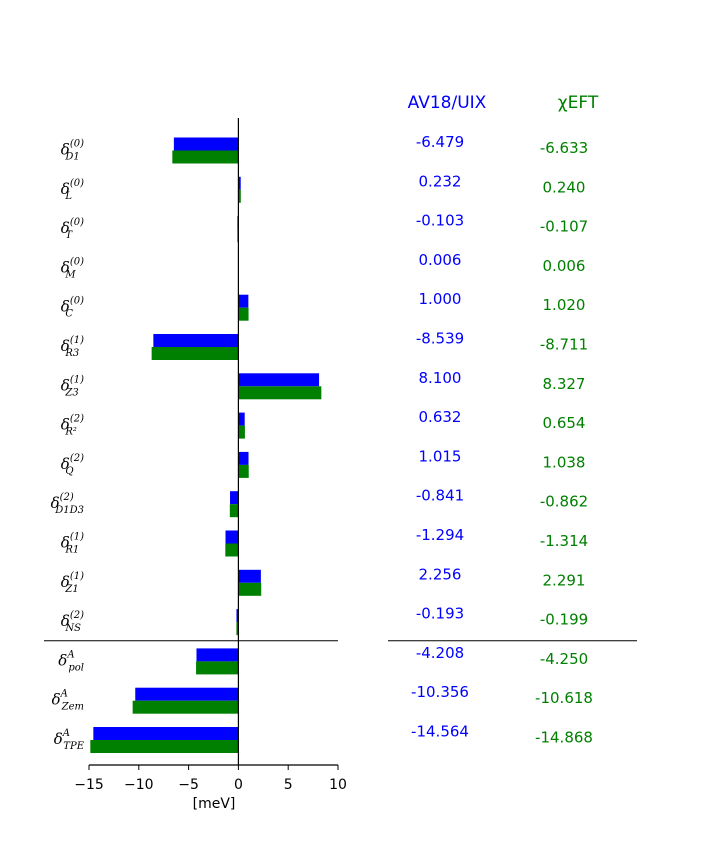 The width and height of the screenshot is (708, 850). I want to click on label-subscript: M, so click(70, 274).